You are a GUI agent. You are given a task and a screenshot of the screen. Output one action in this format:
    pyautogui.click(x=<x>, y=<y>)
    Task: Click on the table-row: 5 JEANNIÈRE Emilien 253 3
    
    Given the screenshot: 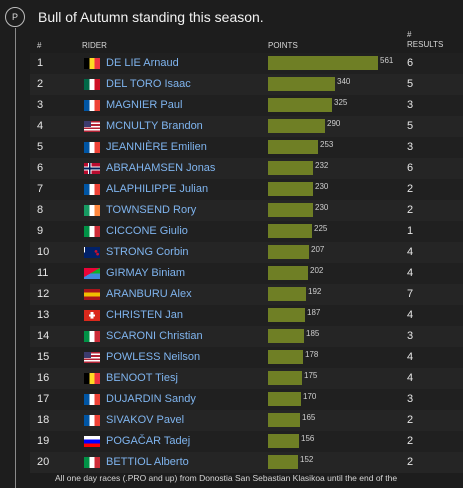 What is the action you would take?
    pyautogui.click(x=246, y=147)
    